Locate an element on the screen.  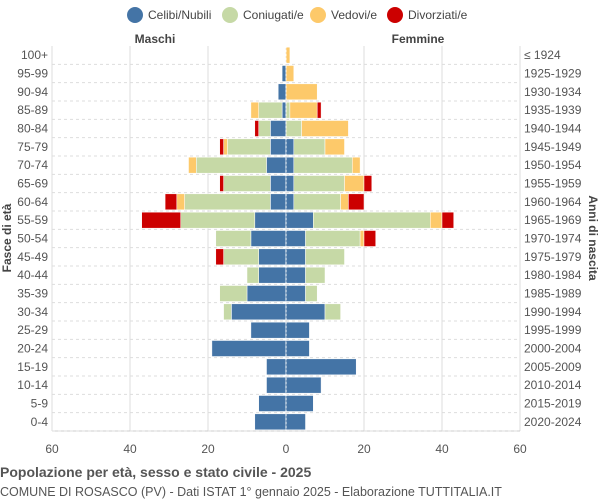
birth-year-label: 1930-1934 is located at coordinates (553, 92).